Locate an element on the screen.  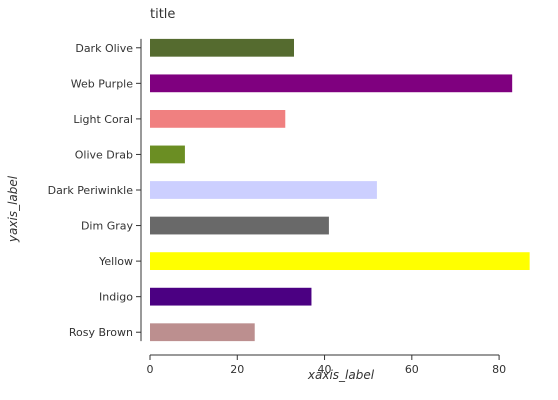
bar-yellow is located at coordinates (340, 261).